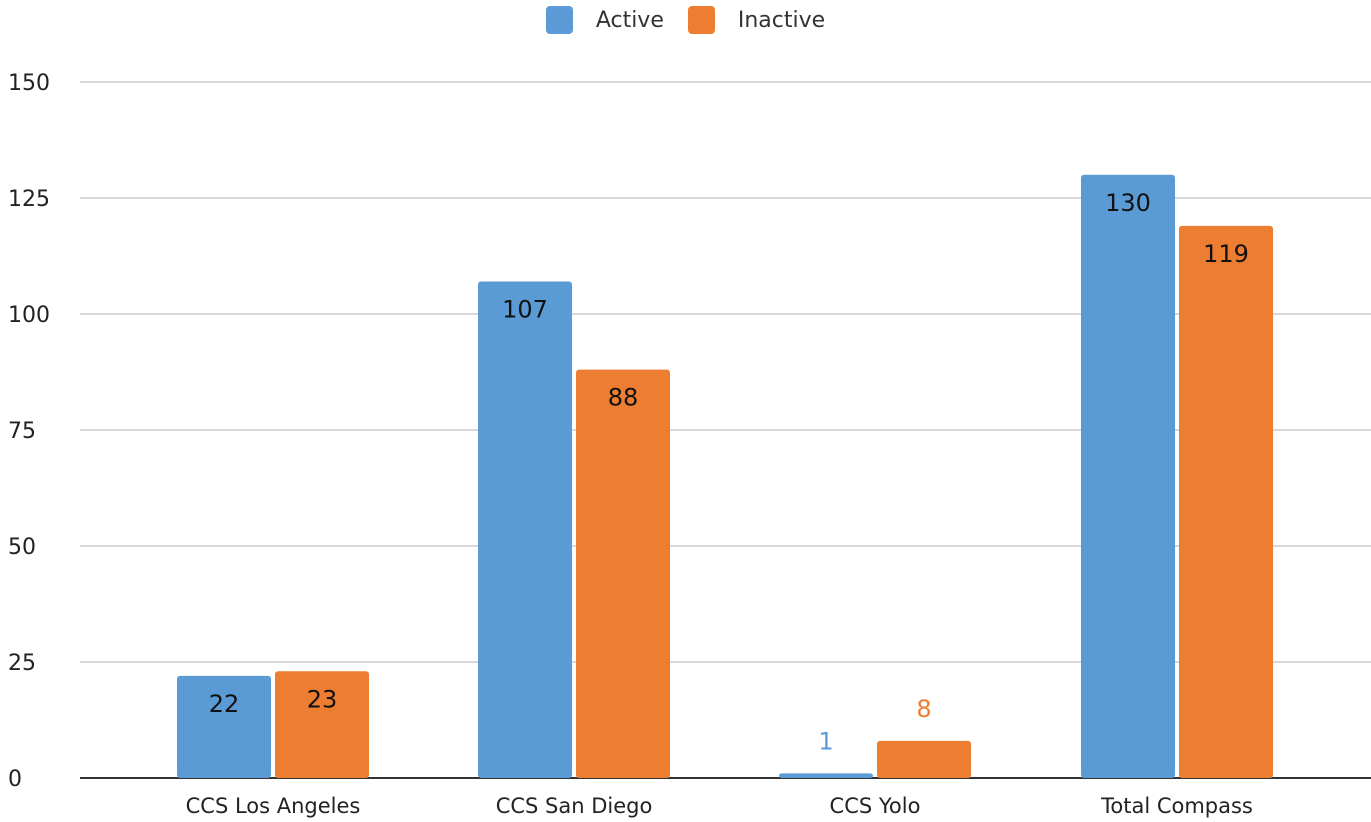 This screenshot has height=822, width=1371. I want to click on data-label-inactive-2: 8, so click(923, 709).